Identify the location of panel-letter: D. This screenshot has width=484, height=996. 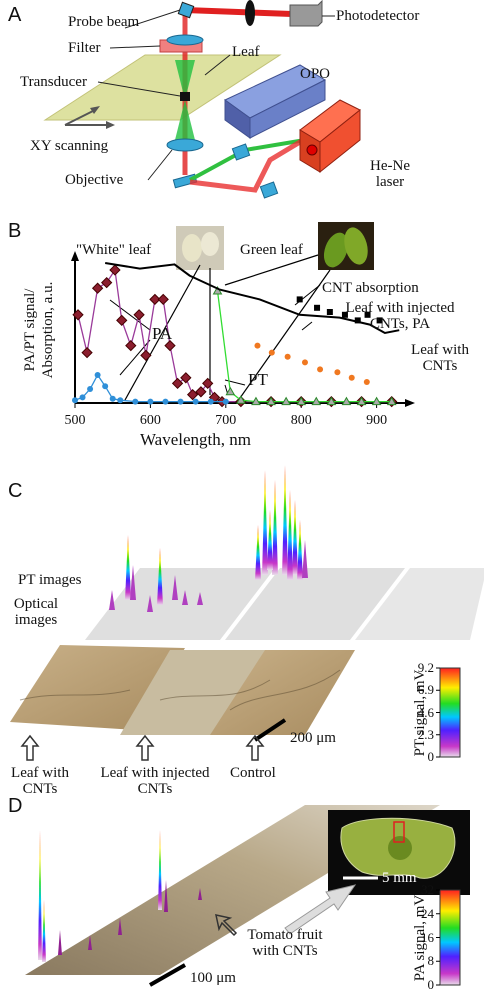
(15, 806).